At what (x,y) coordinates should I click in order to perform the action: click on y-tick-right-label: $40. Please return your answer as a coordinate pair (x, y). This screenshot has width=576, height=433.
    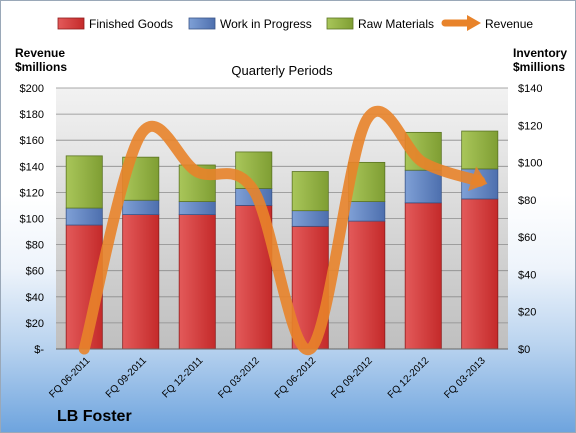
    Looking at the image, I should click on (527, 275).